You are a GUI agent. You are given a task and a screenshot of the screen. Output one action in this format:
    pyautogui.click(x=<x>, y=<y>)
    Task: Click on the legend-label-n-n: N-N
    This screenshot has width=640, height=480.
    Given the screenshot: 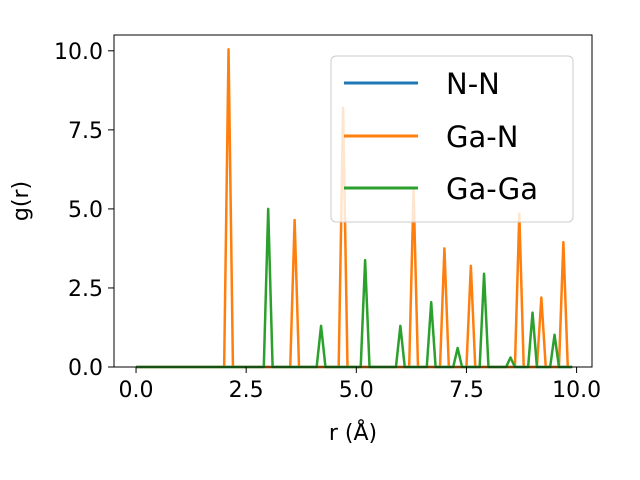 What is the action you would take?
    pyautogui.click(x=473, y=84)
    